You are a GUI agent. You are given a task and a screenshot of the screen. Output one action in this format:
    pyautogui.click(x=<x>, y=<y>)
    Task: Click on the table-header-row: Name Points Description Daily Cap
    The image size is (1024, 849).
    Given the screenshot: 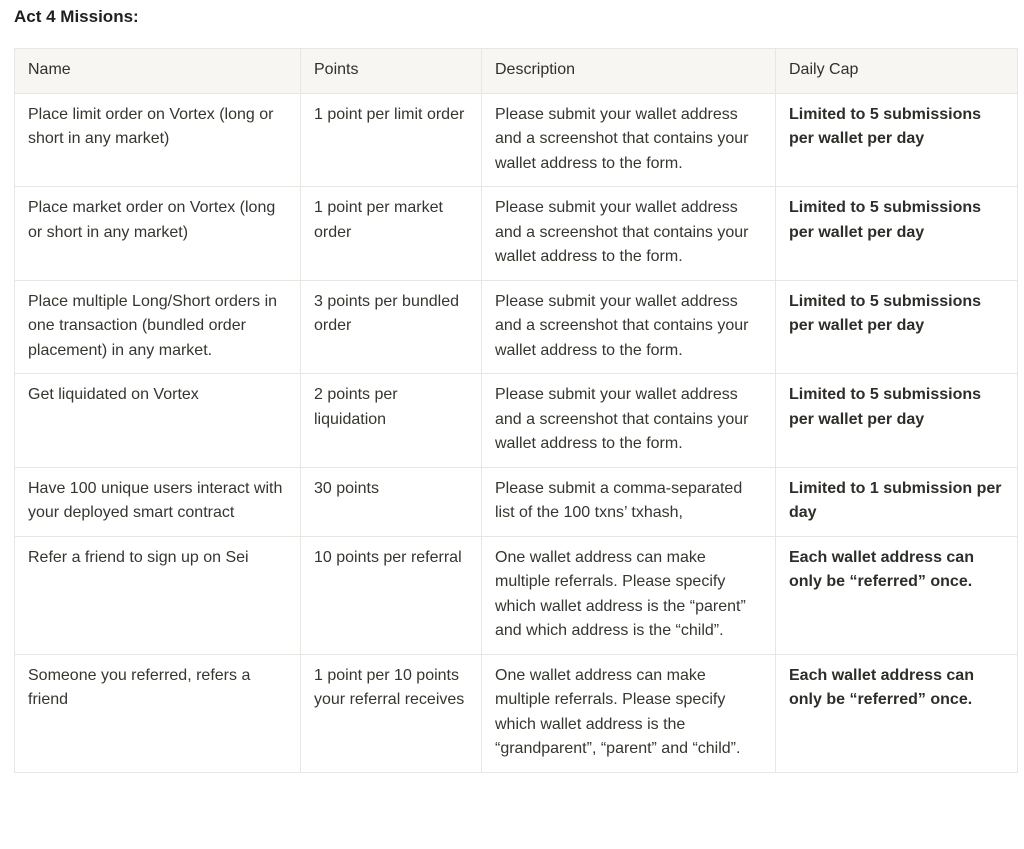 What is the action you would take?
    pyautogui.click(x=516, y=71)
    